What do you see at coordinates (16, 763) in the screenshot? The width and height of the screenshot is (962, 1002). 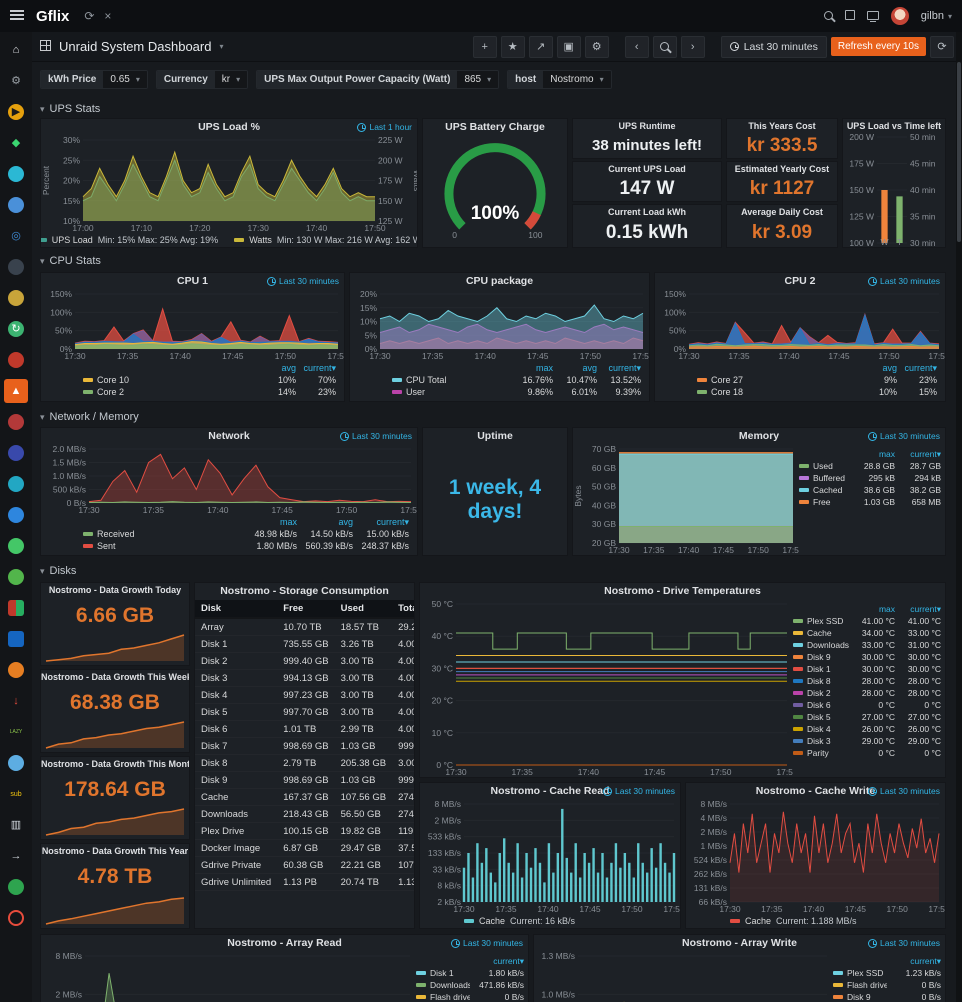 I see `sidebar-drop2-icon` at bounding box center [16, 763].